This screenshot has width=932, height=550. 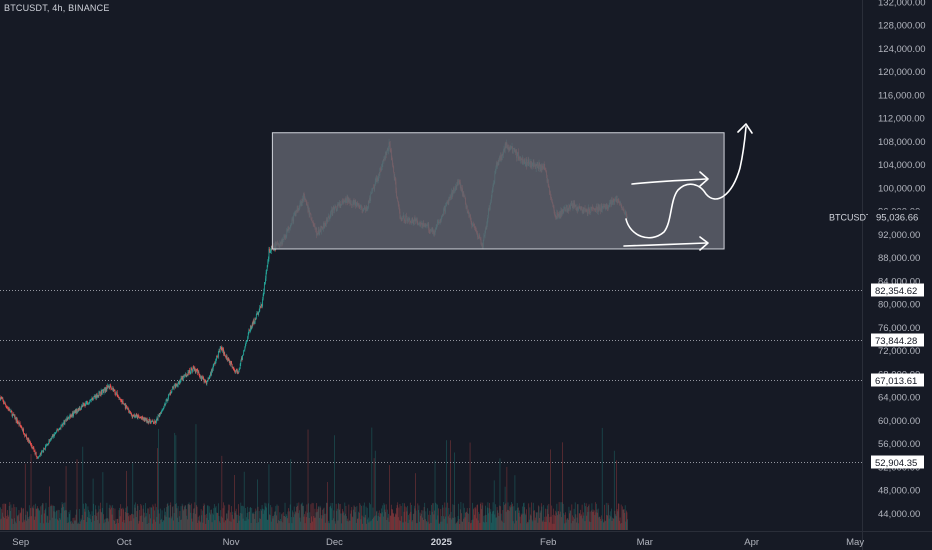 What do you see at coordinates (704, 243) in the screenshot?
I see `lower-arrow-head` at bounding box center [704, 243].